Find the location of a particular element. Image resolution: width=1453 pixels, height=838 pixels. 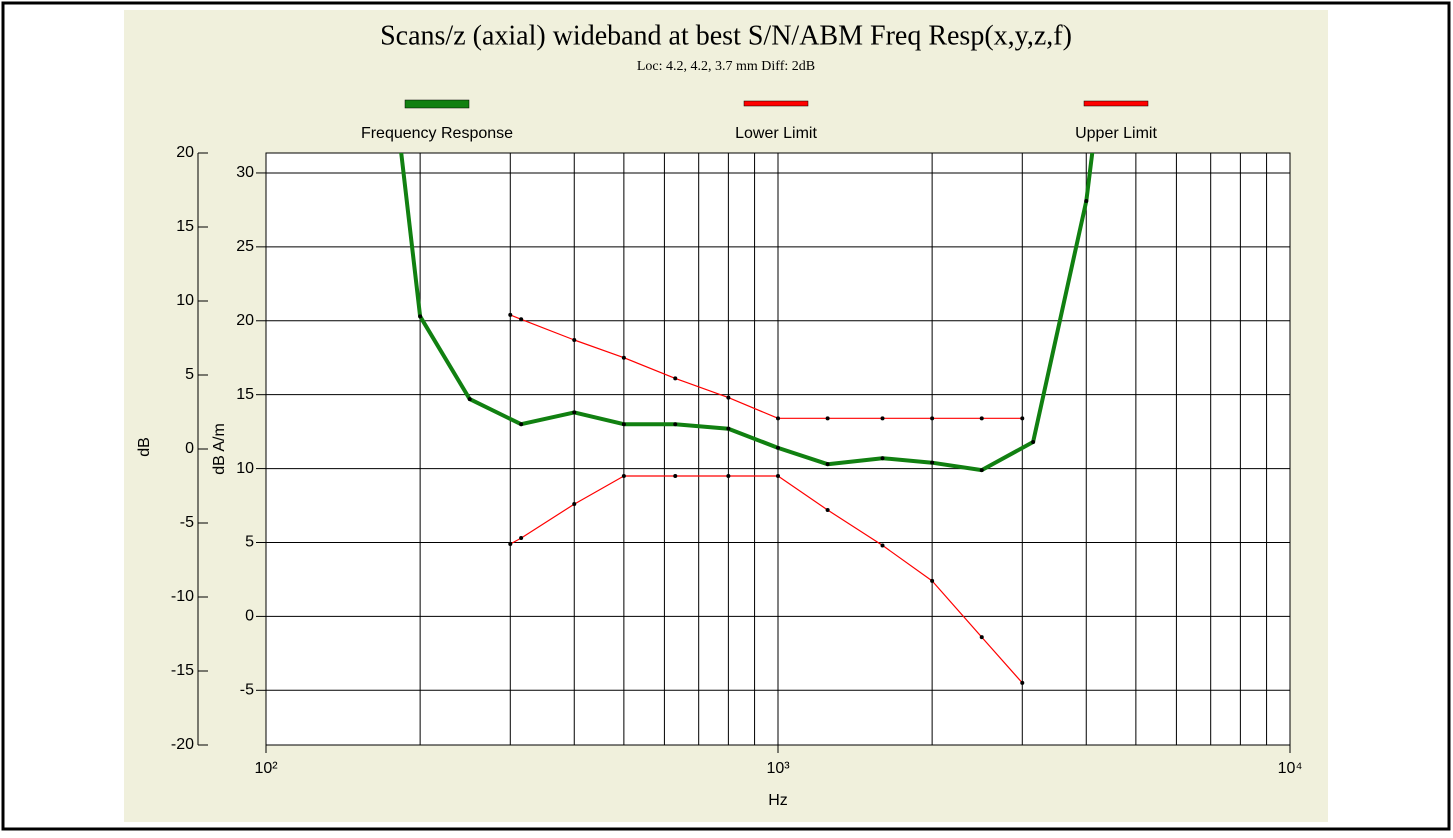

y2-tick-label: -20 is located at coordinates (182, 744).